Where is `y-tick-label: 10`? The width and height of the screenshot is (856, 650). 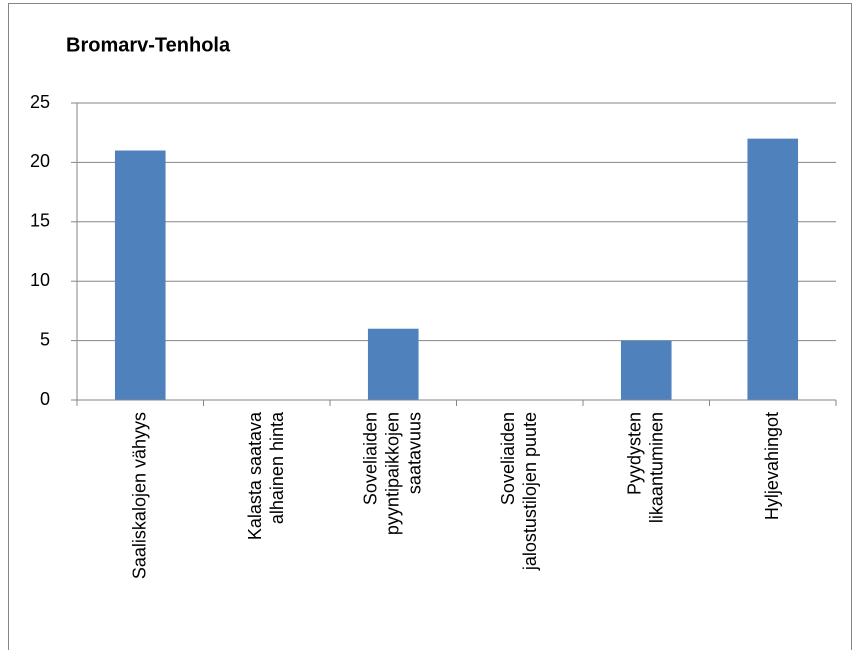
y-tick-label: 10 is located at coordinates (40, 280).